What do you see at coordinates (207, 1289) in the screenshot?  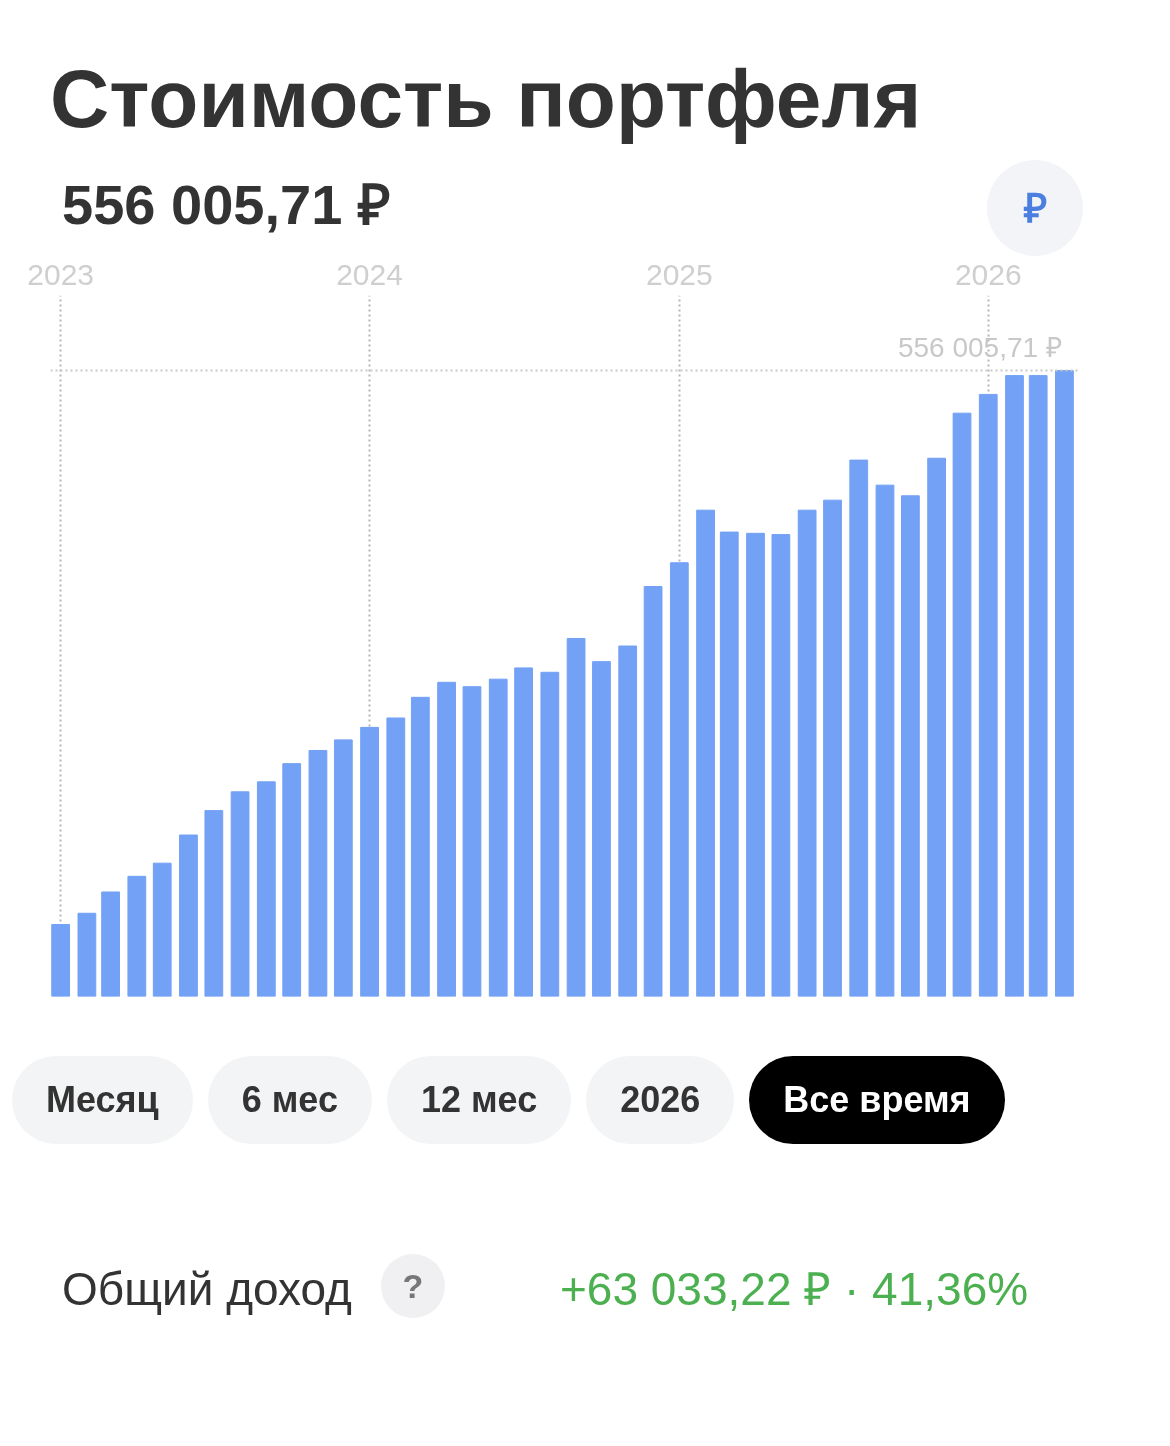 I see `text: Общий доход` at bounding box center [207, 1289].